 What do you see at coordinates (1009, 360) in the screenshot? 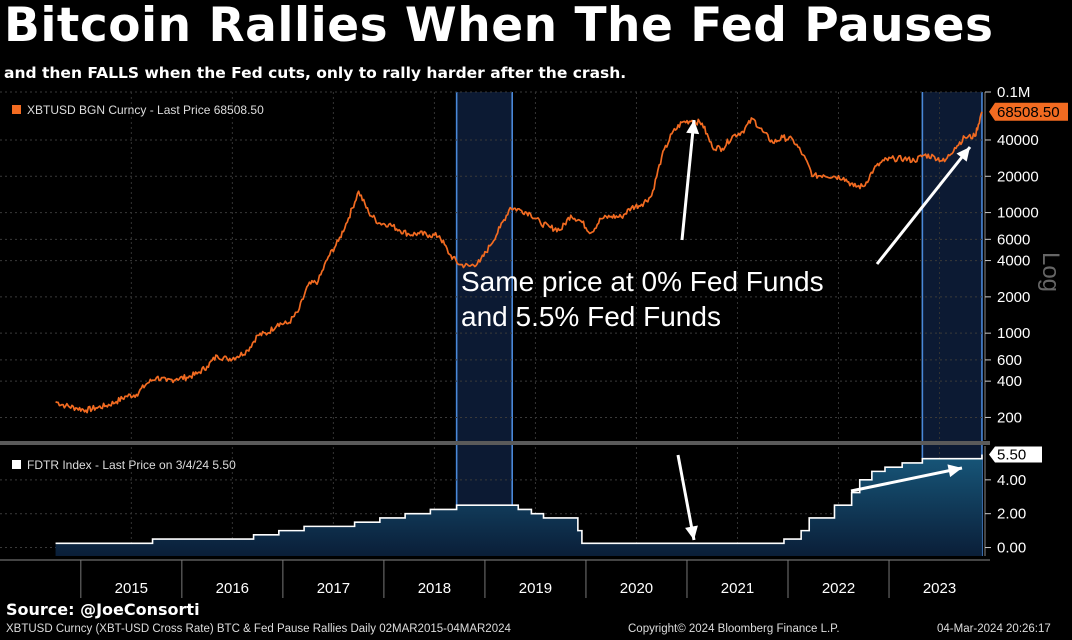
I see `btc-y-tick-label: 600` at bounding box center [1009, 360].